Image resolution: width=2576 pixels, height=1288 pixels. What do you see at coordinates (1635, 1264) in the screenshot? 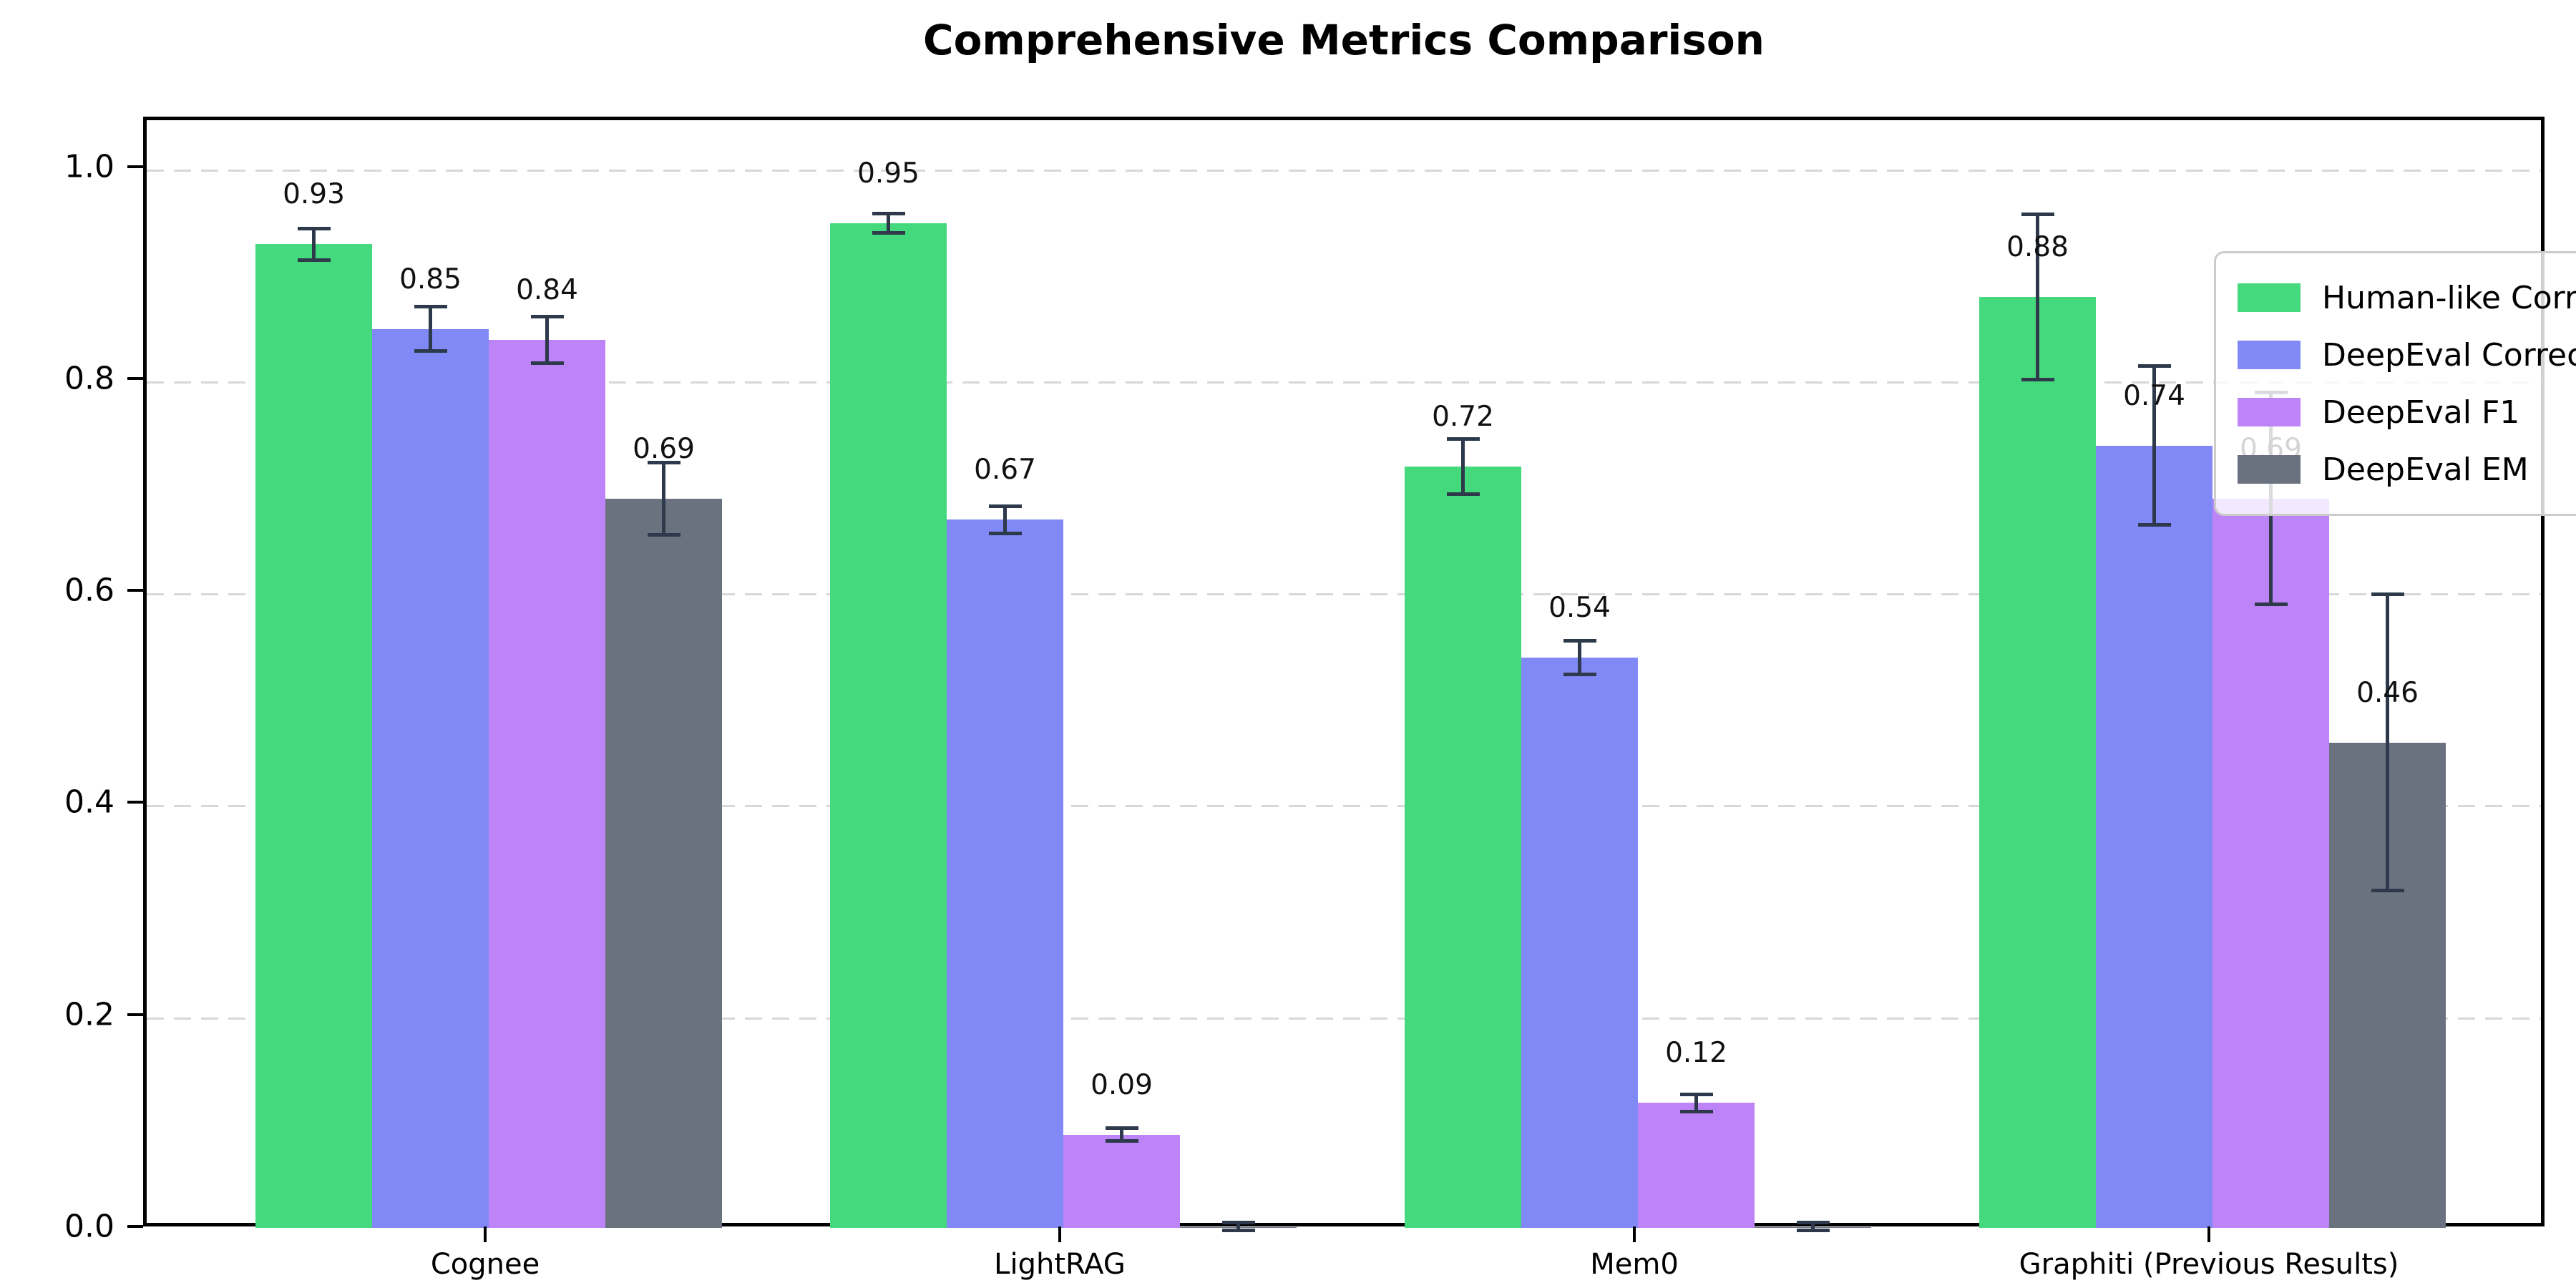
I see `x-tick-label: Mem0` at bounding box center [1635, 1264].